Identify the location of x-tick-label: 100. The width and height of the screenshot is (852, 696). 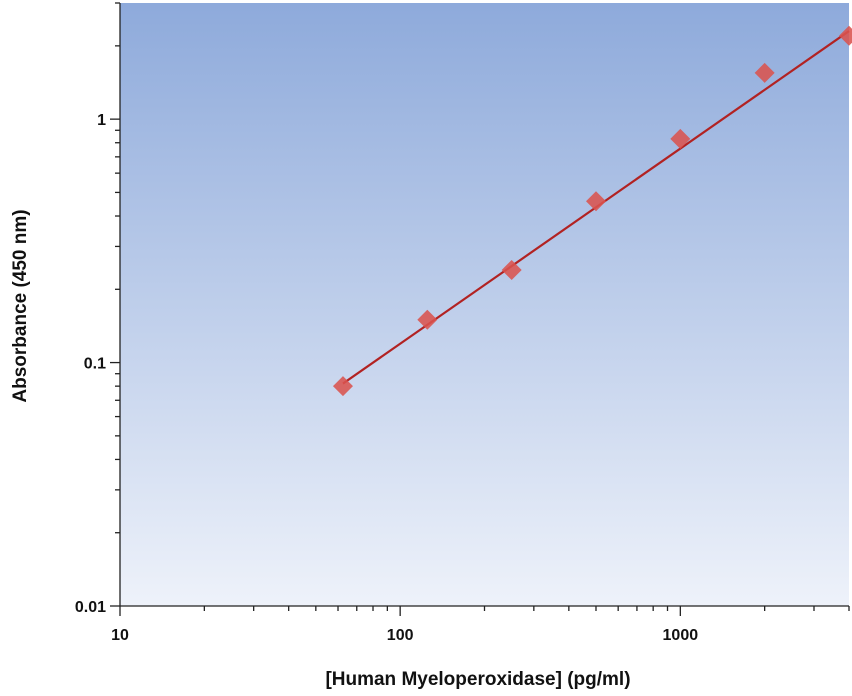
(400, 635).